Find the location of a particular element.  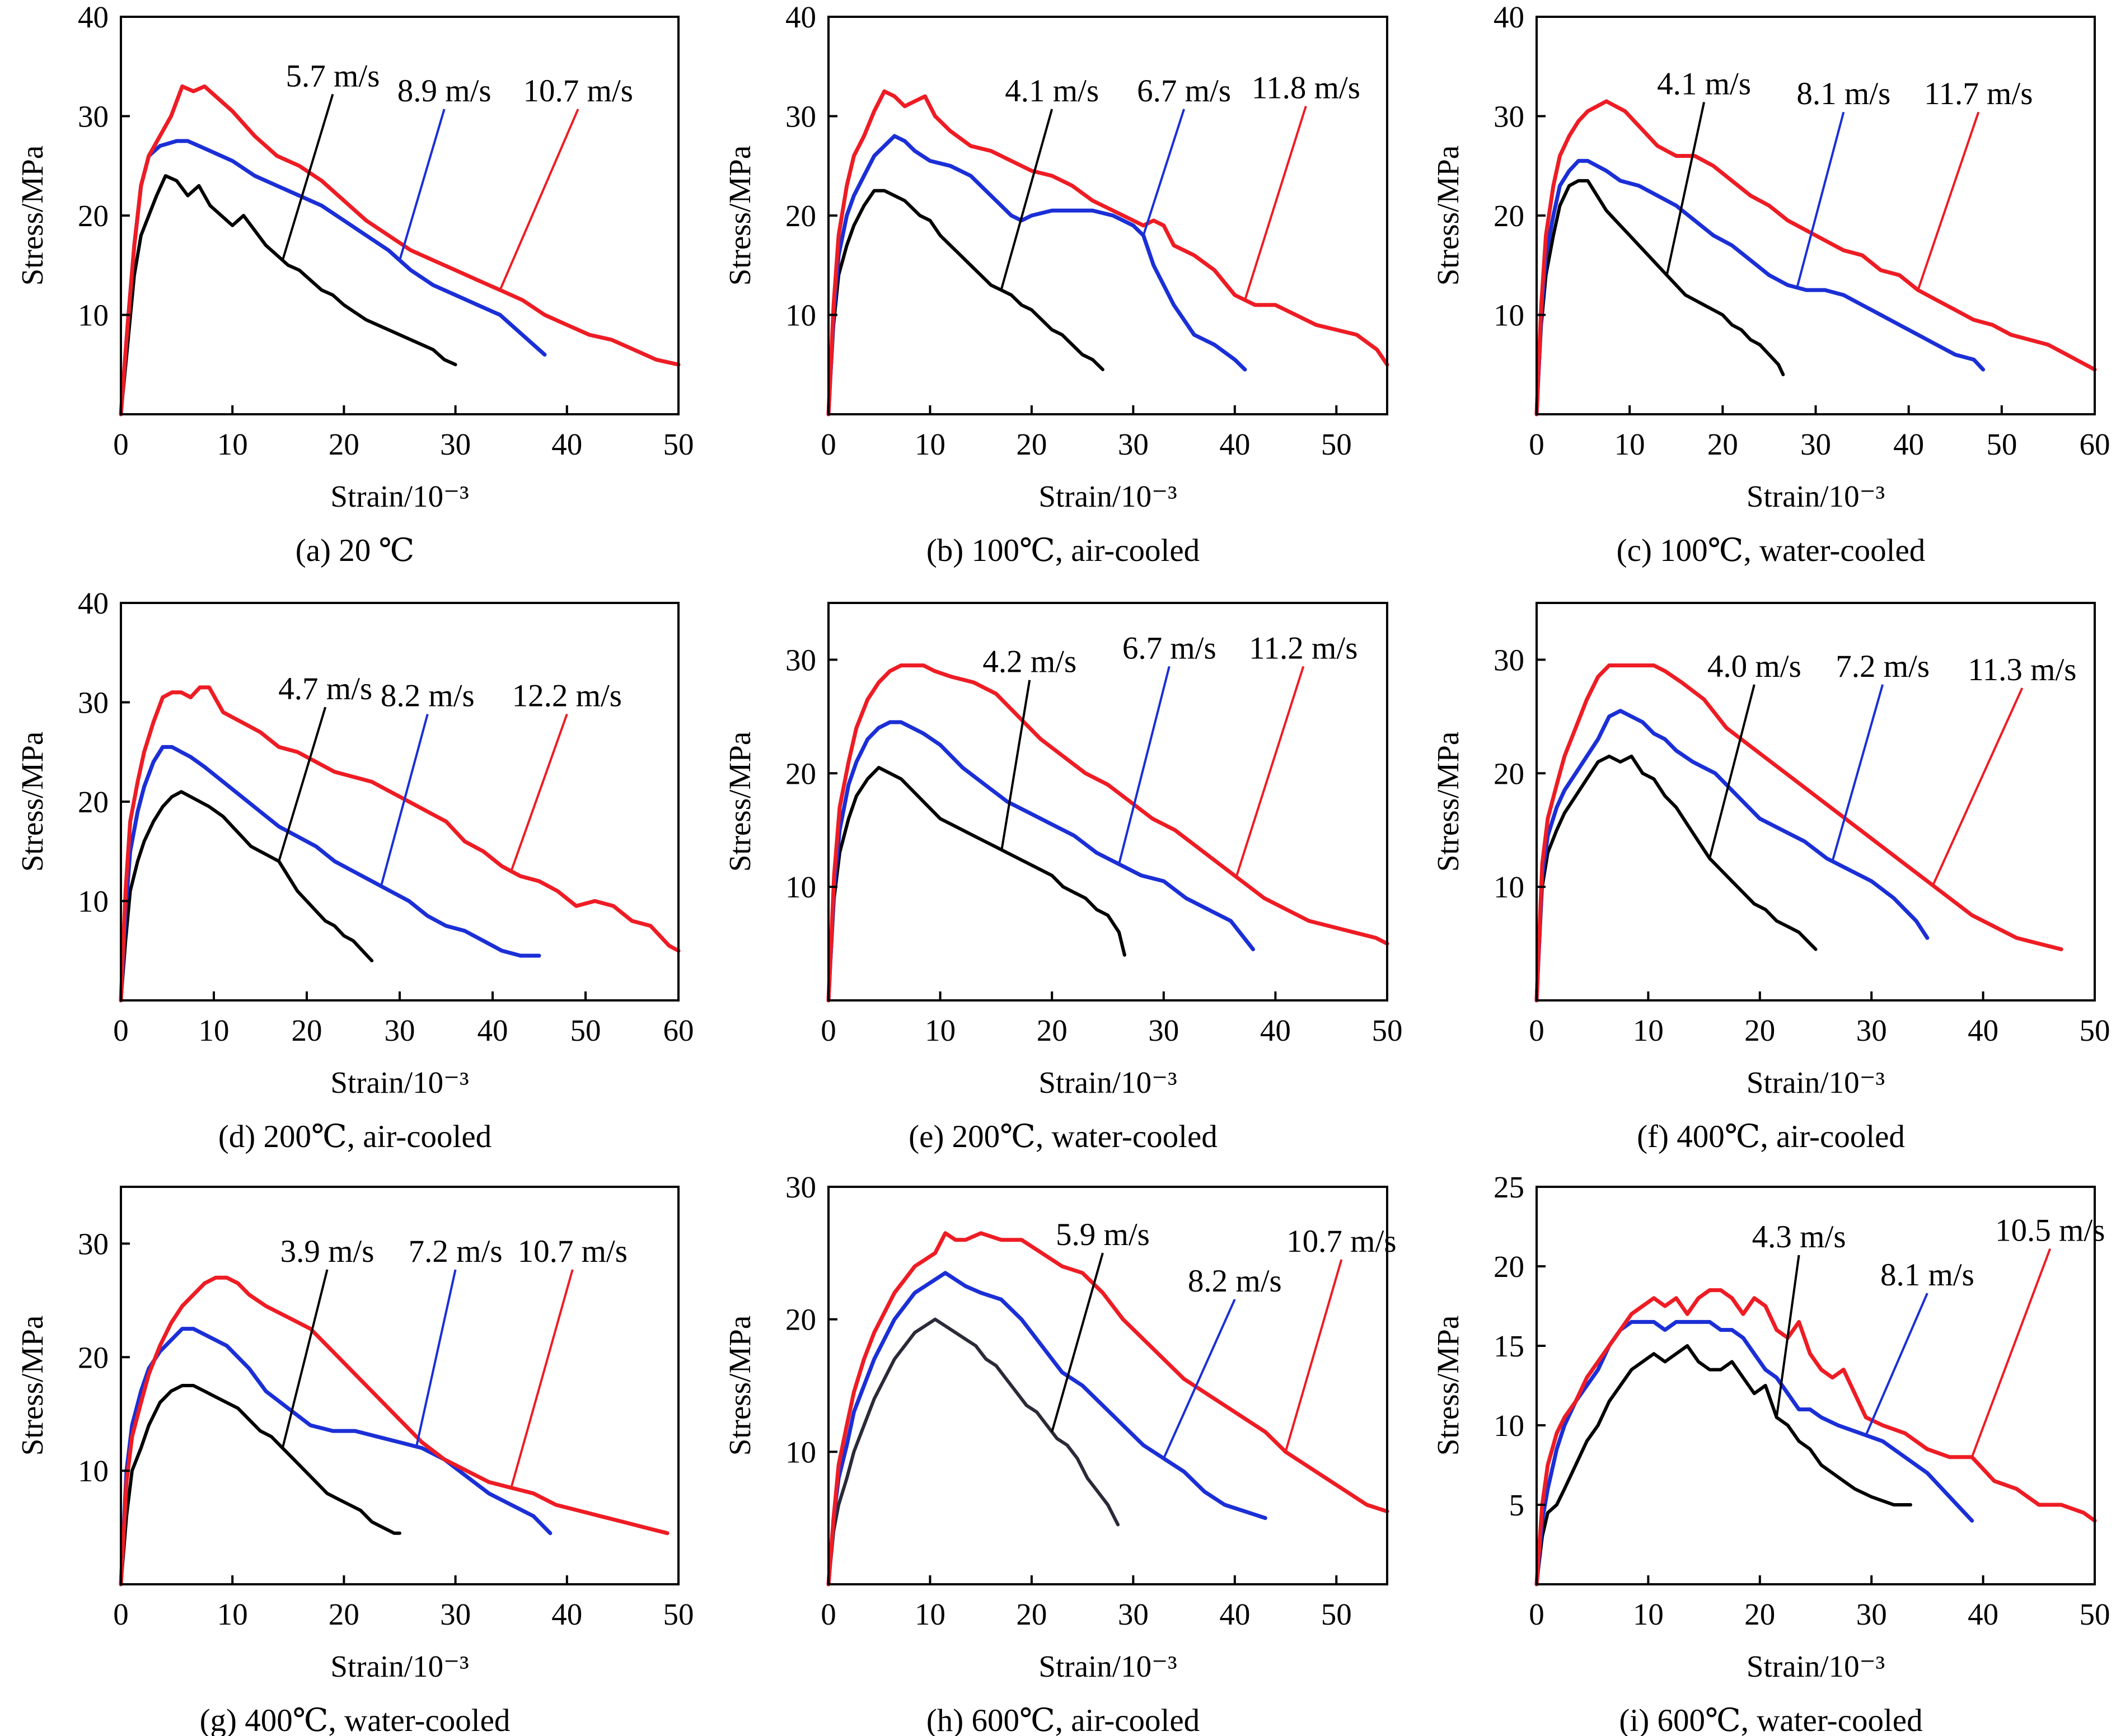

annotation-label: 6.7 m/s is located at coordinates (1184, 91).